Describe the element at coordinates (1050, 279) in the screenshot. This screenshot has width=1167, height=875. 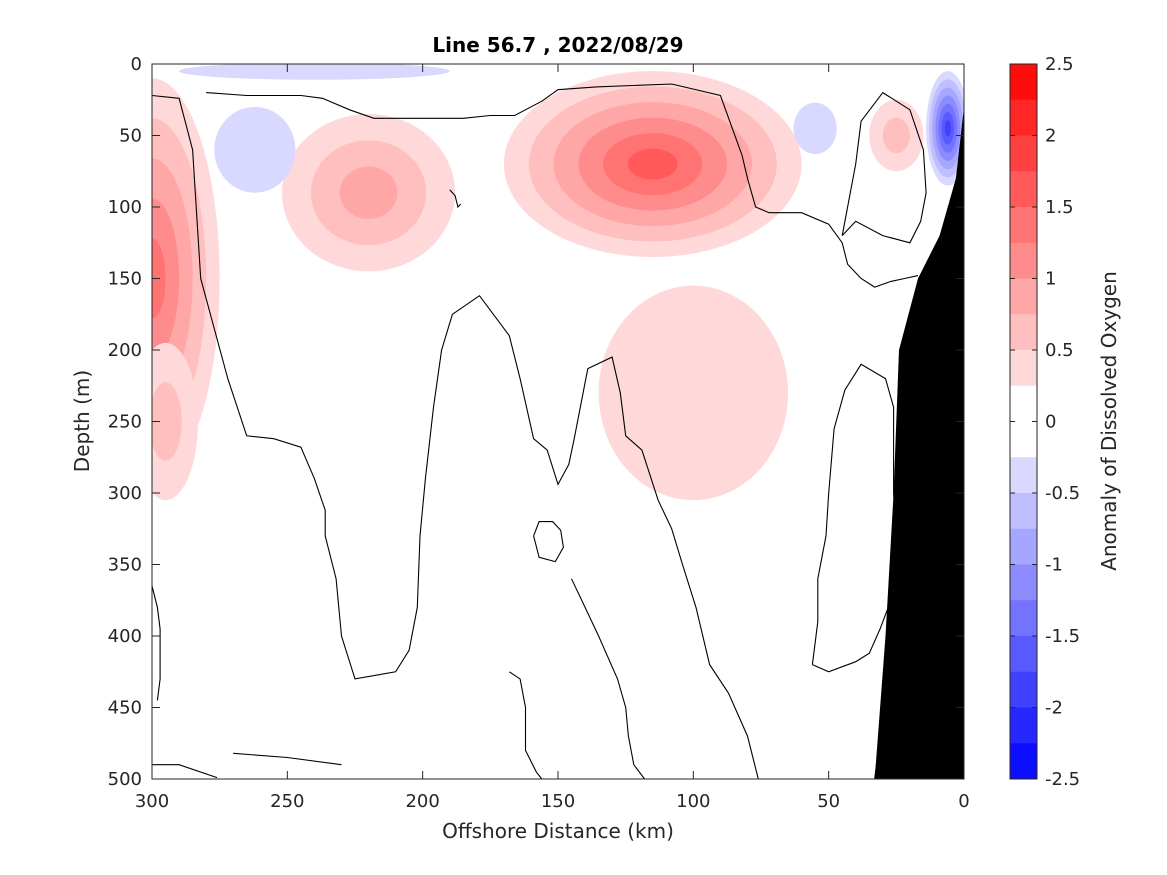
I see `colorbar-tick-label: 1` at that location.